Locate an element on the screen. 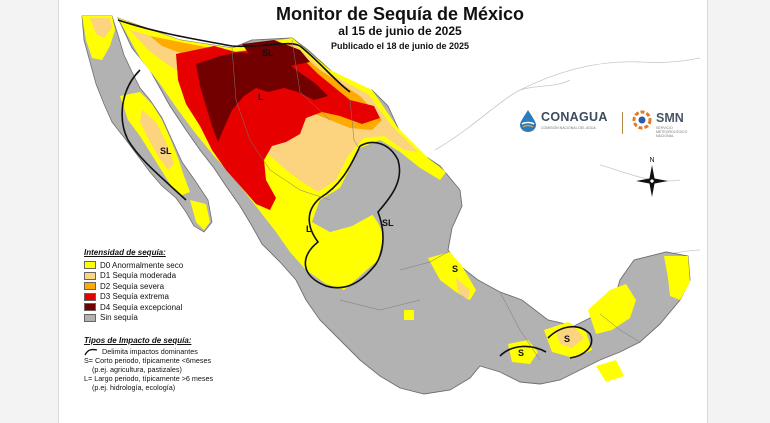  legend-row-d1: D1 Sequía moderada is located at coordinates (184, 276).